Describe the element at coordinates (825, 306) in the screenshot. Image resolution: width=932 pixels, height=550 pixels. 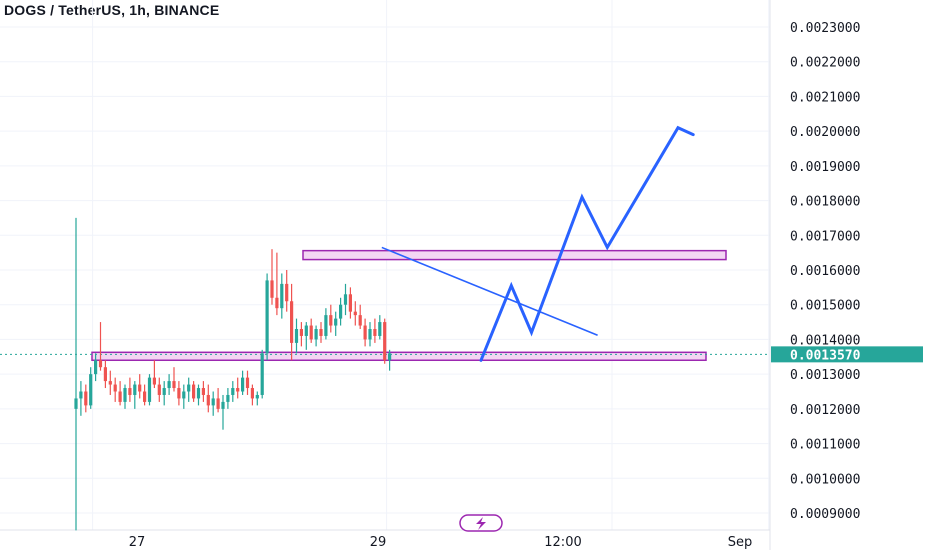
I see `price-tick-label: 0.0015000` at that location.